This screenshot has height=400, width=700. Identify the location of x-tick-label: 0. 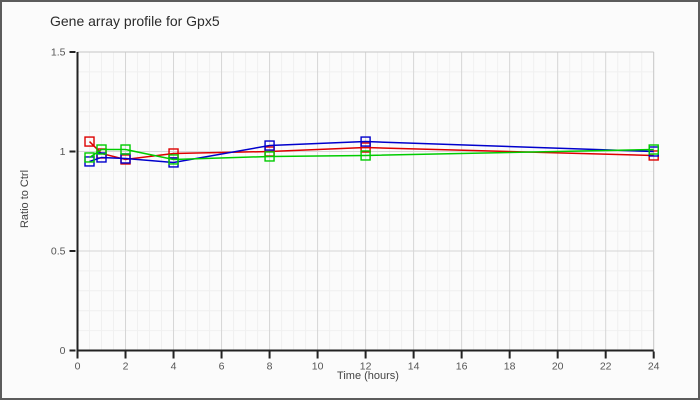
(78, 367).